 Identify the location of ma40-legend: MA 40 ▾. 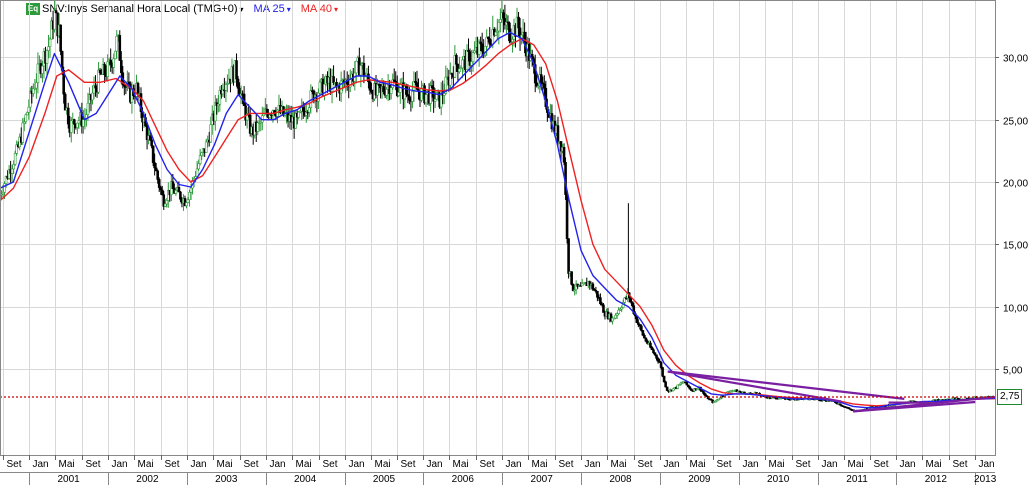
(319, 9).